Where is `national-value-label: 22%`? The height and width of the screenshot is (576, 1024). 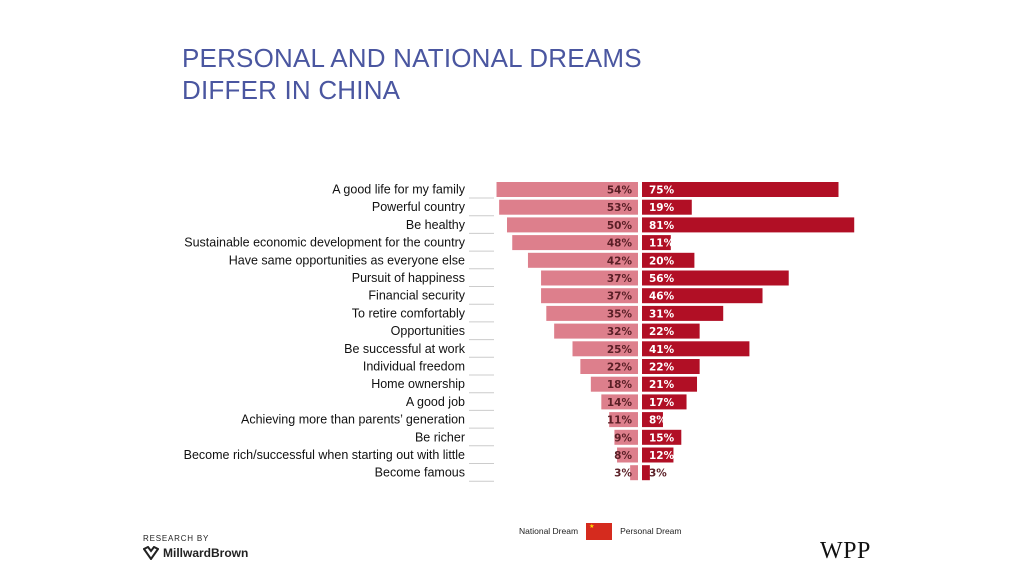
national-value-label: 22% is located at coordinates (620, 368).